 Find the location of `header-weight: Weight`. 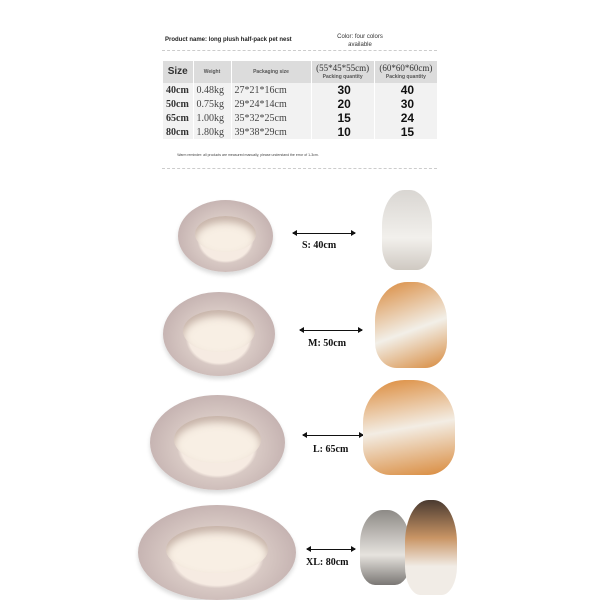

header-weight: Weight is located at coordinates (212, 72).